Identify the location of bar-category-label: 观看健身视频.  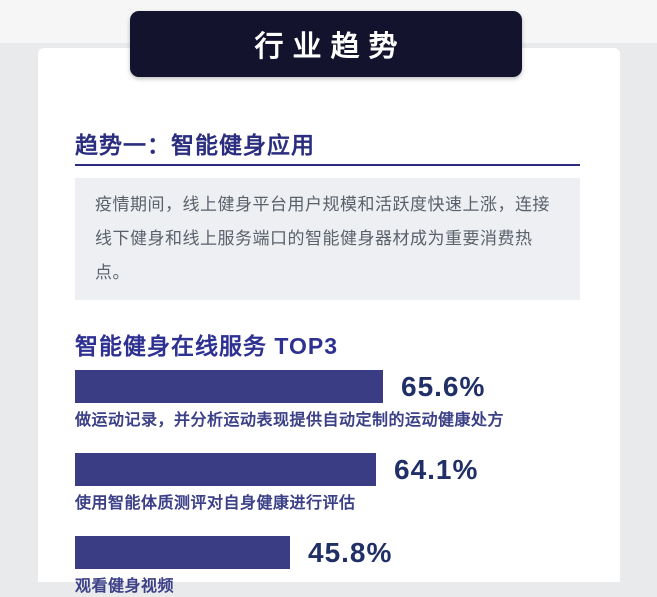
(125, 586).